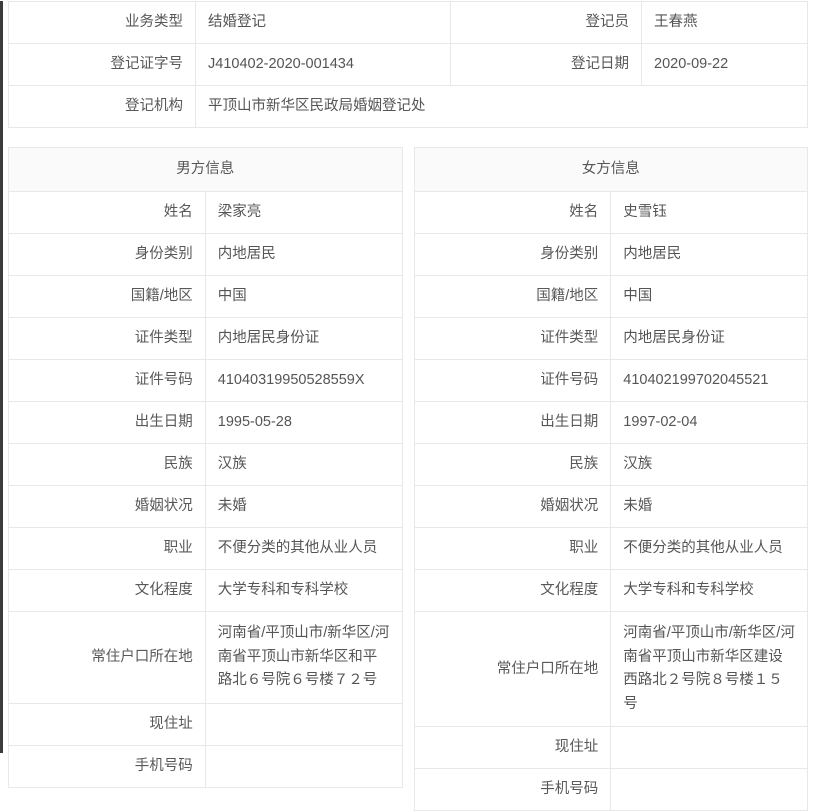 The image size is (817, 811). I want to click on male-value-education: 大学专科和专科学校, so click(303, 591).